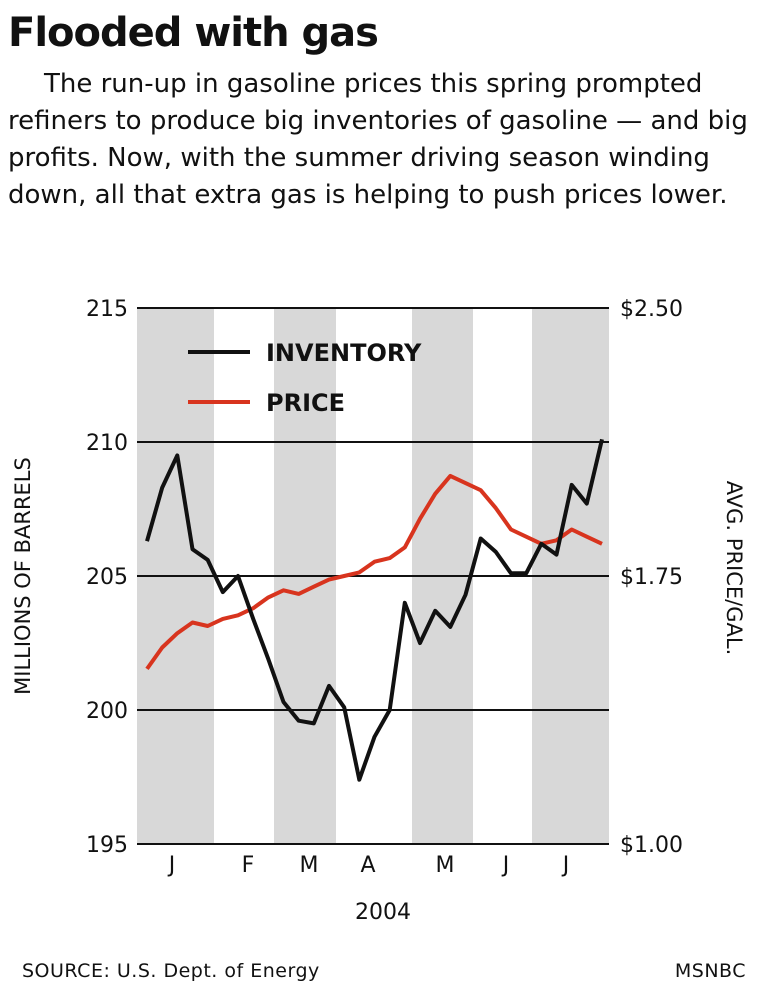 The height and width of the screenshot is (996, 760). I want to click on right-axis-ticks: $2.50 $1.75 $1.00, so click(651, 577).